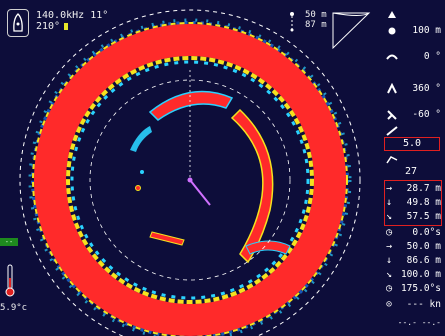 The height and width of the screenshot is (336, 445). I want to click on boat-icon, so click(18, 22).